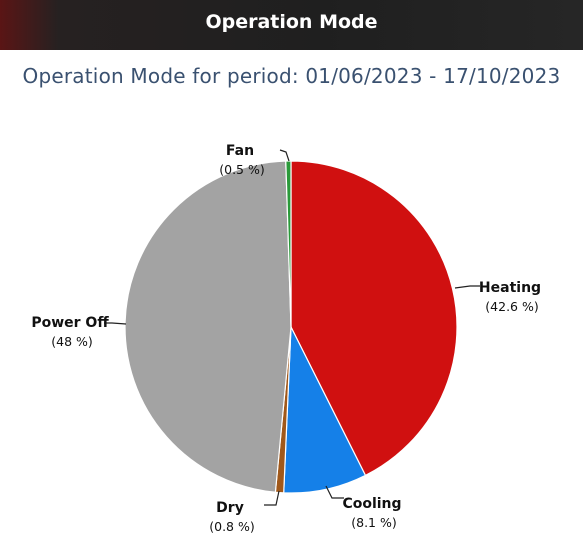 Image resolution: width=583 pixels, height=551 pixels. Describe the element at coordinates (371, 504) in the screenshot. I see `slice-label-cooling: Cooling` at that location.